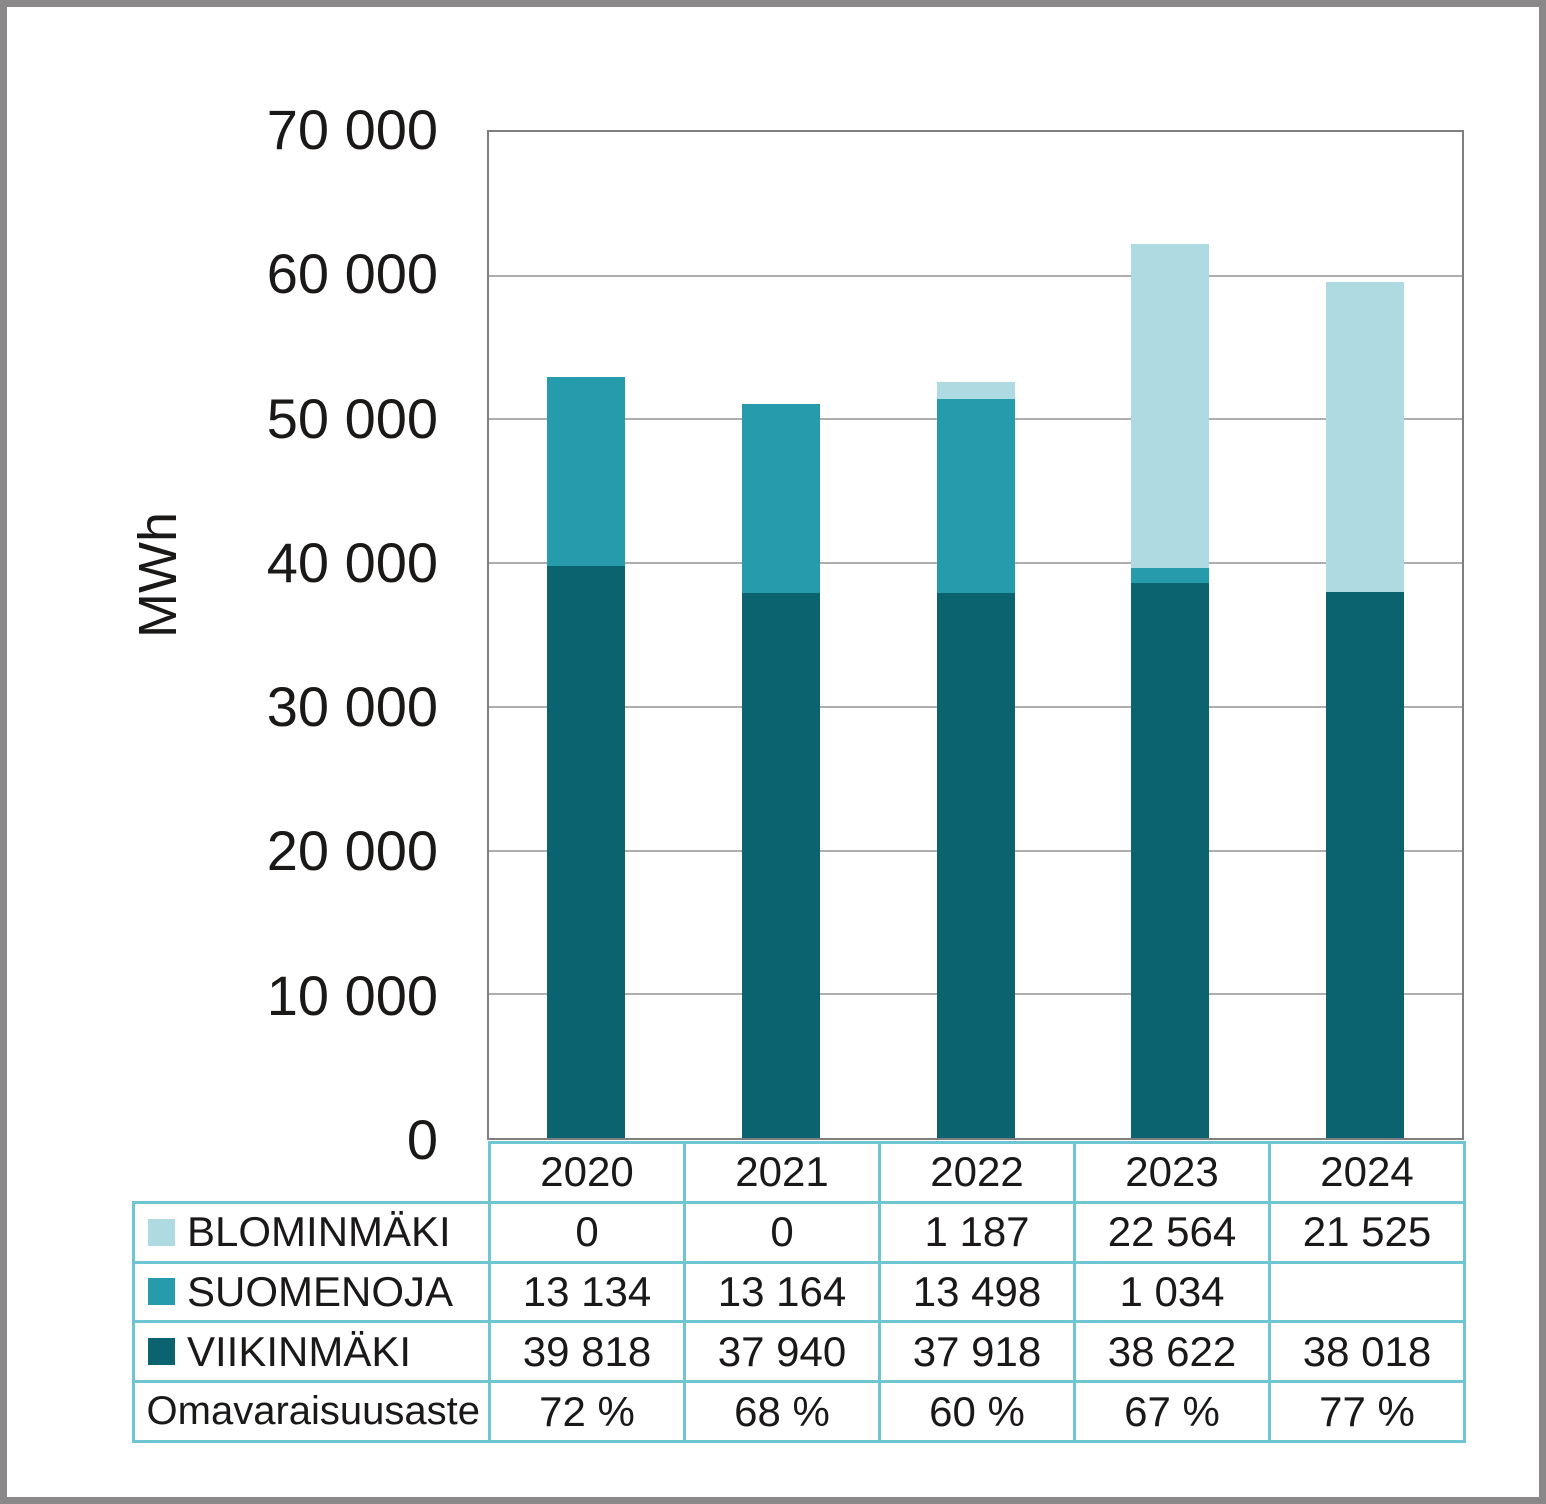 The width and height of the screenshot is (1546, 1504). I want to click on value-cell-omavaraisuusaste-2023: 67 %, so click(1172, 1411).